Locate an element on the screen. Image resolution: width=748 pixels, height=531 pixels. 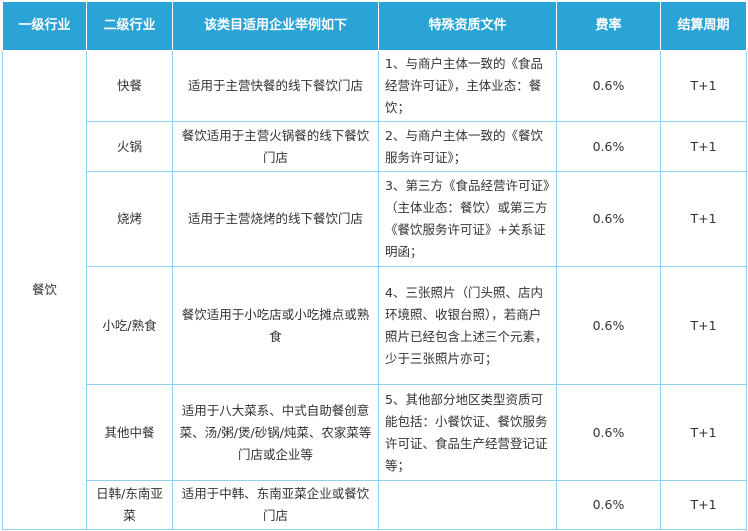
example-cell: 适用于八大菜系、中式自助餐创意菜、汤/粥/煲/砂锅/炖菜、农家菜等门店或企业等 is located at coordinates (275, 432).